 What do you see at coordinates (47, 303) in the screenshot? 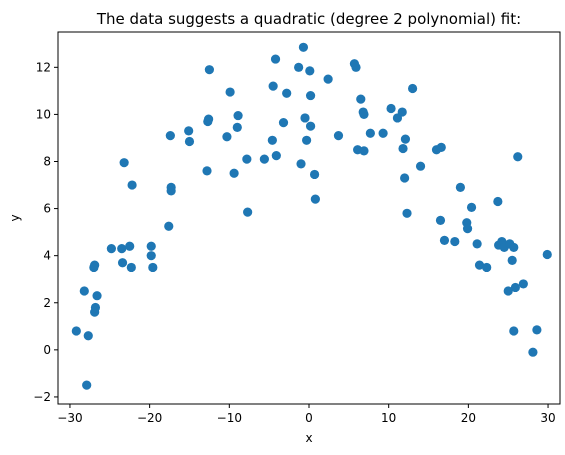
I see `y-tick-label: 2` at bounding box center [47, 303].